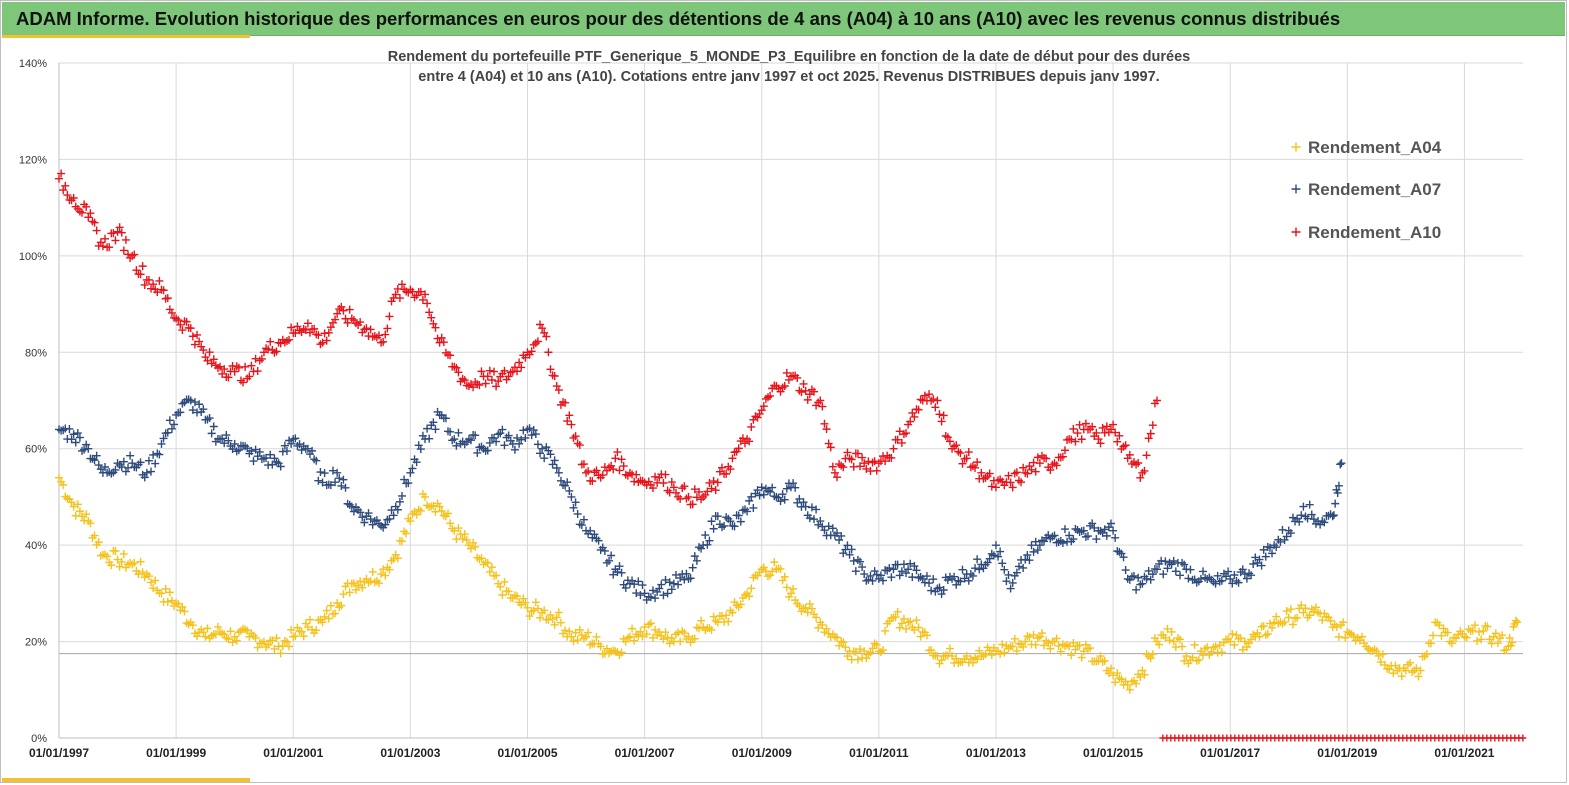 This screenshot has width=1569, height=785. What do you see at coordinates (36, 546) in the screenshot?
I see `y-tick-label: 40%` at bounding box center [36, 546].